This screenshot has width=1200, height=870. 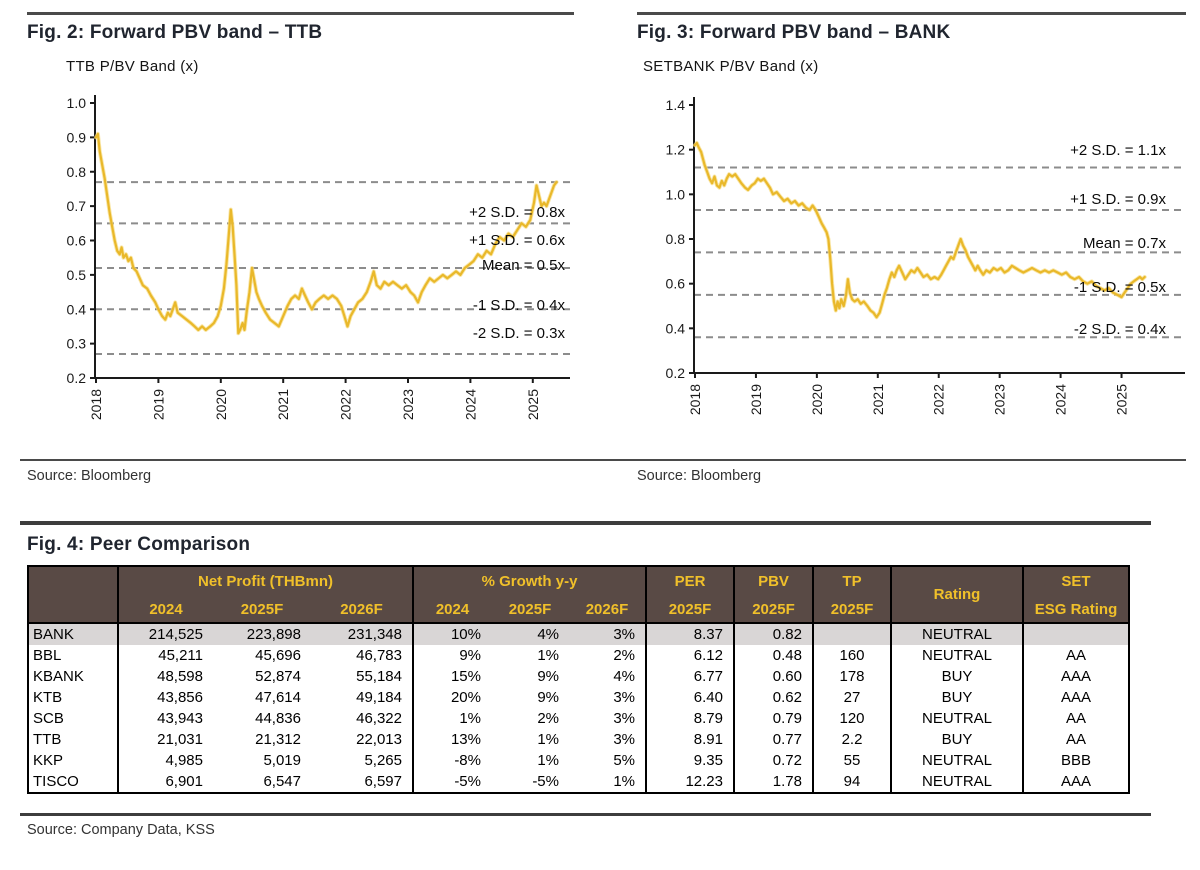 I want to click on cell-g-2025f: 2%, so click(x=548, y=718).